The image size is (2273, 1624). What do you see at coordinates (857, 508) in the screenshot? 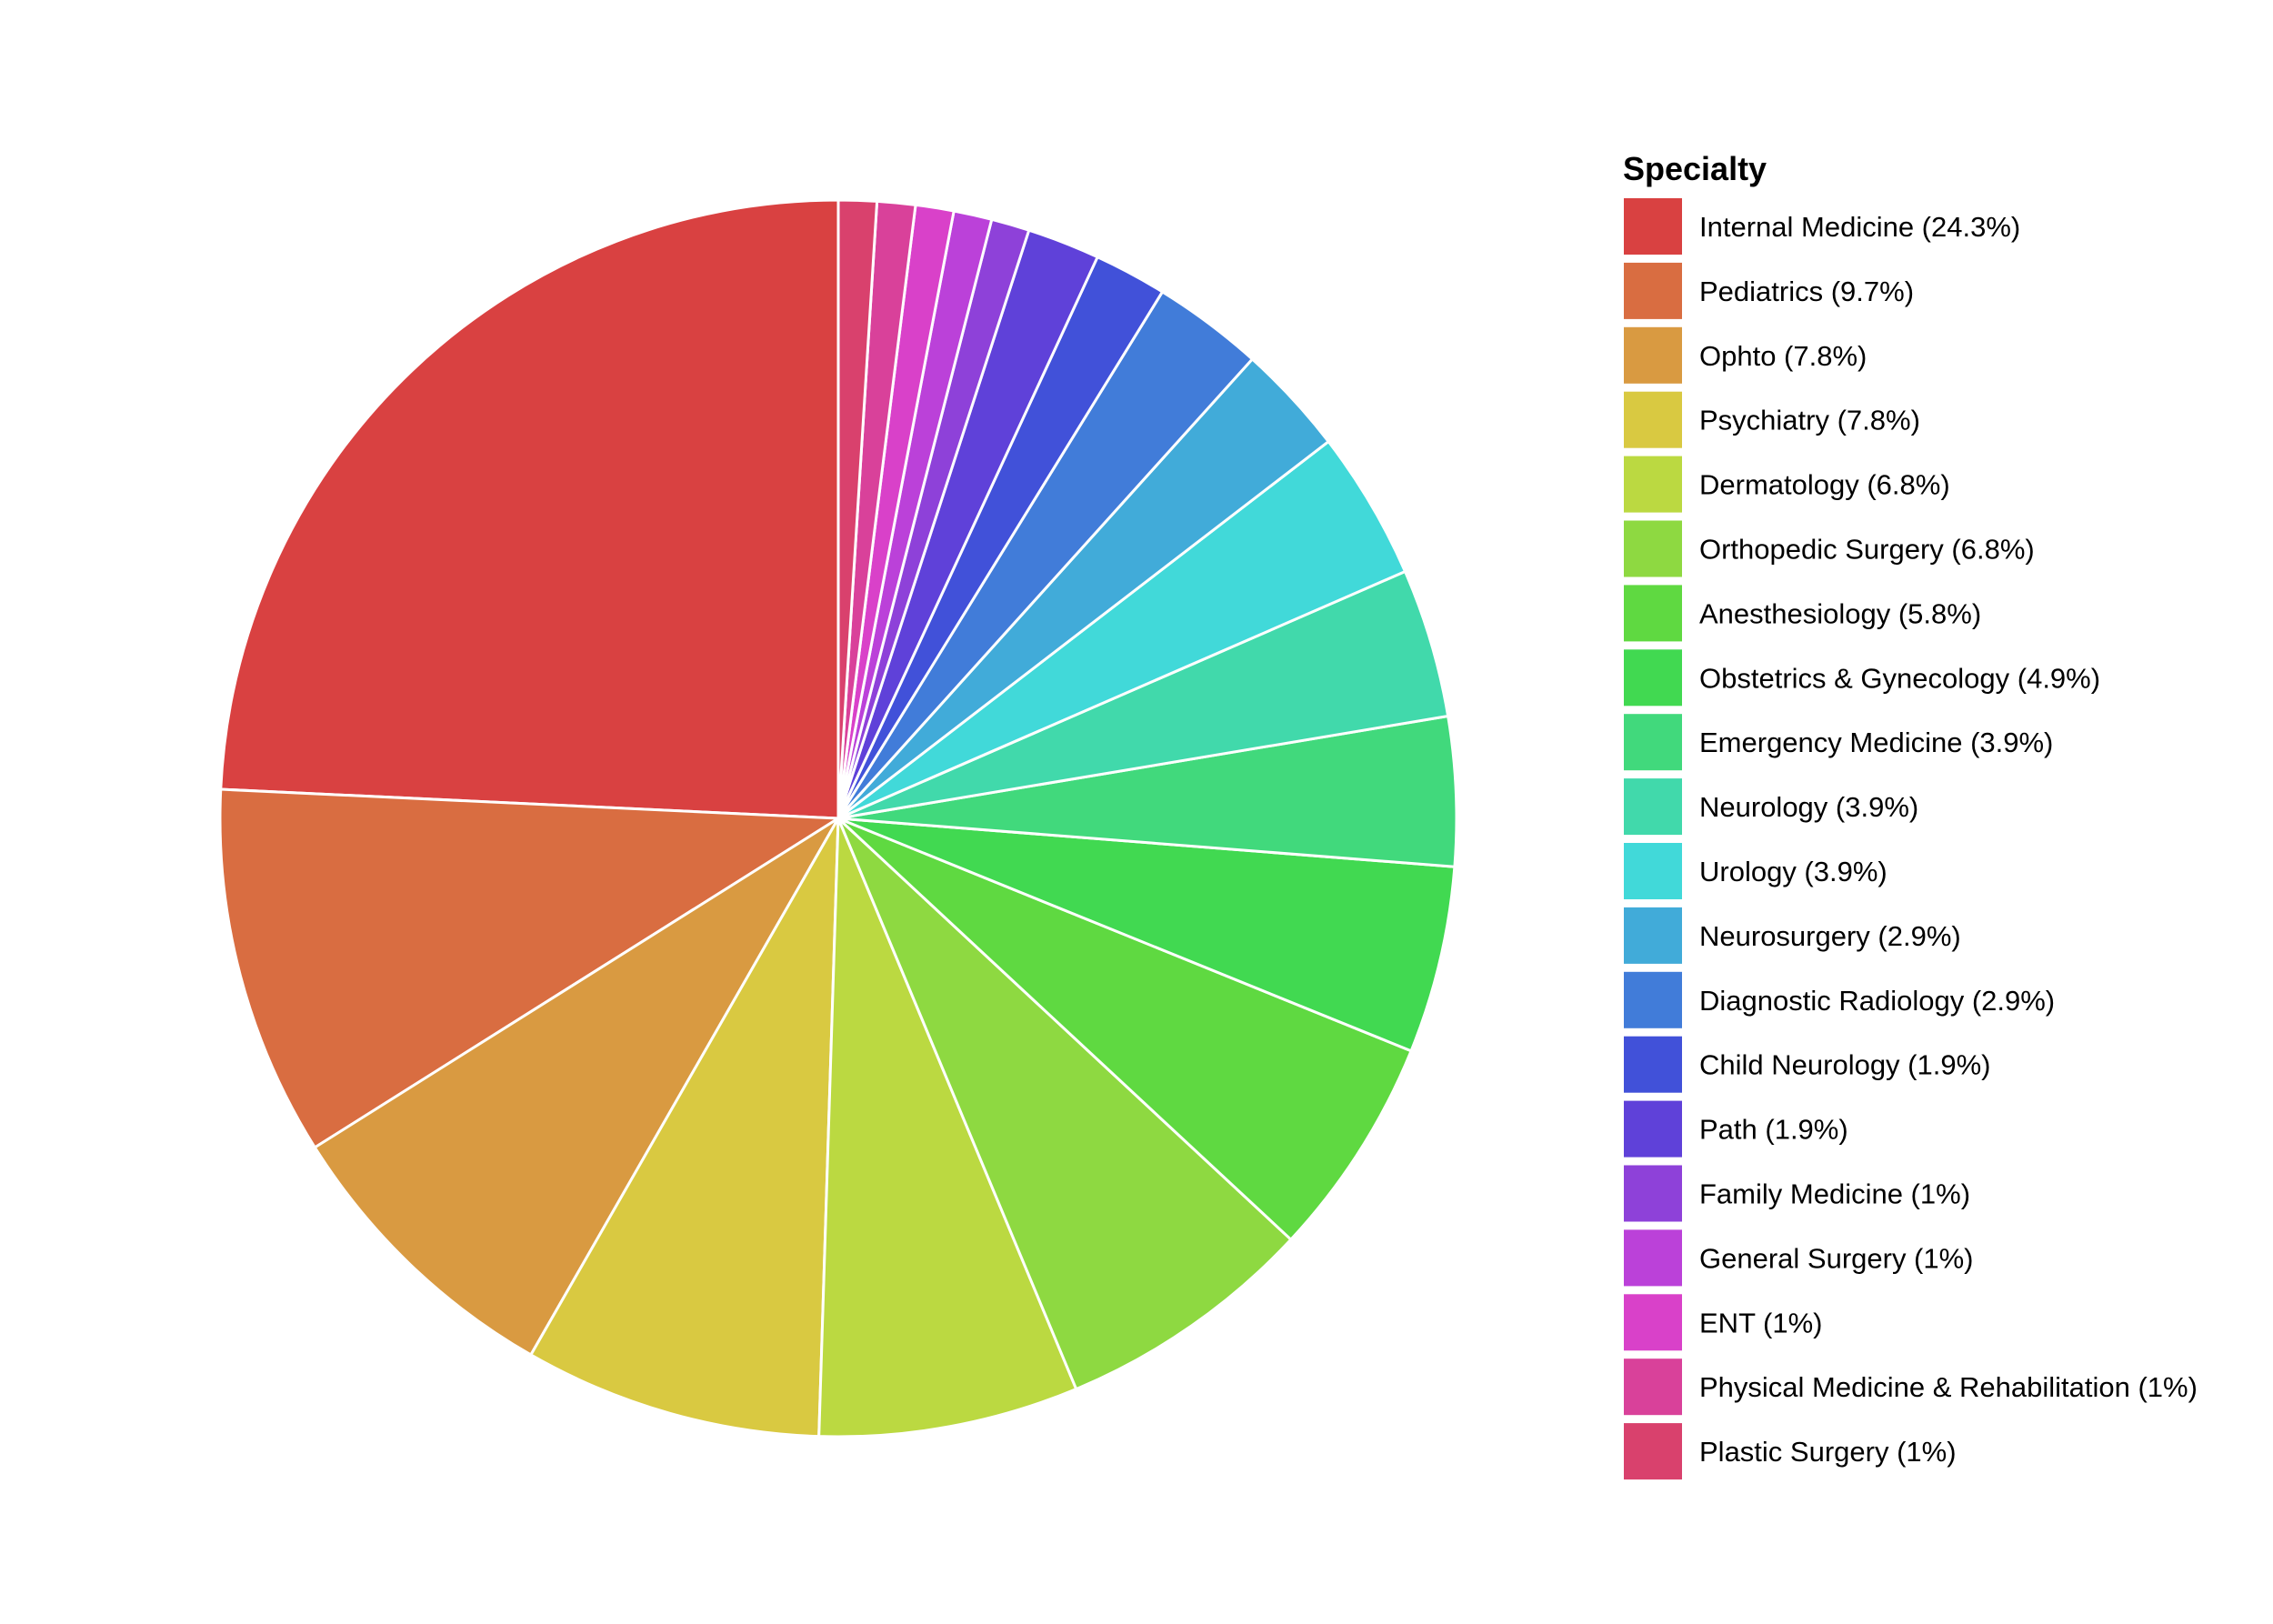
I see `pie-slice-plastic-surgery` at bounding box center [857, 508].